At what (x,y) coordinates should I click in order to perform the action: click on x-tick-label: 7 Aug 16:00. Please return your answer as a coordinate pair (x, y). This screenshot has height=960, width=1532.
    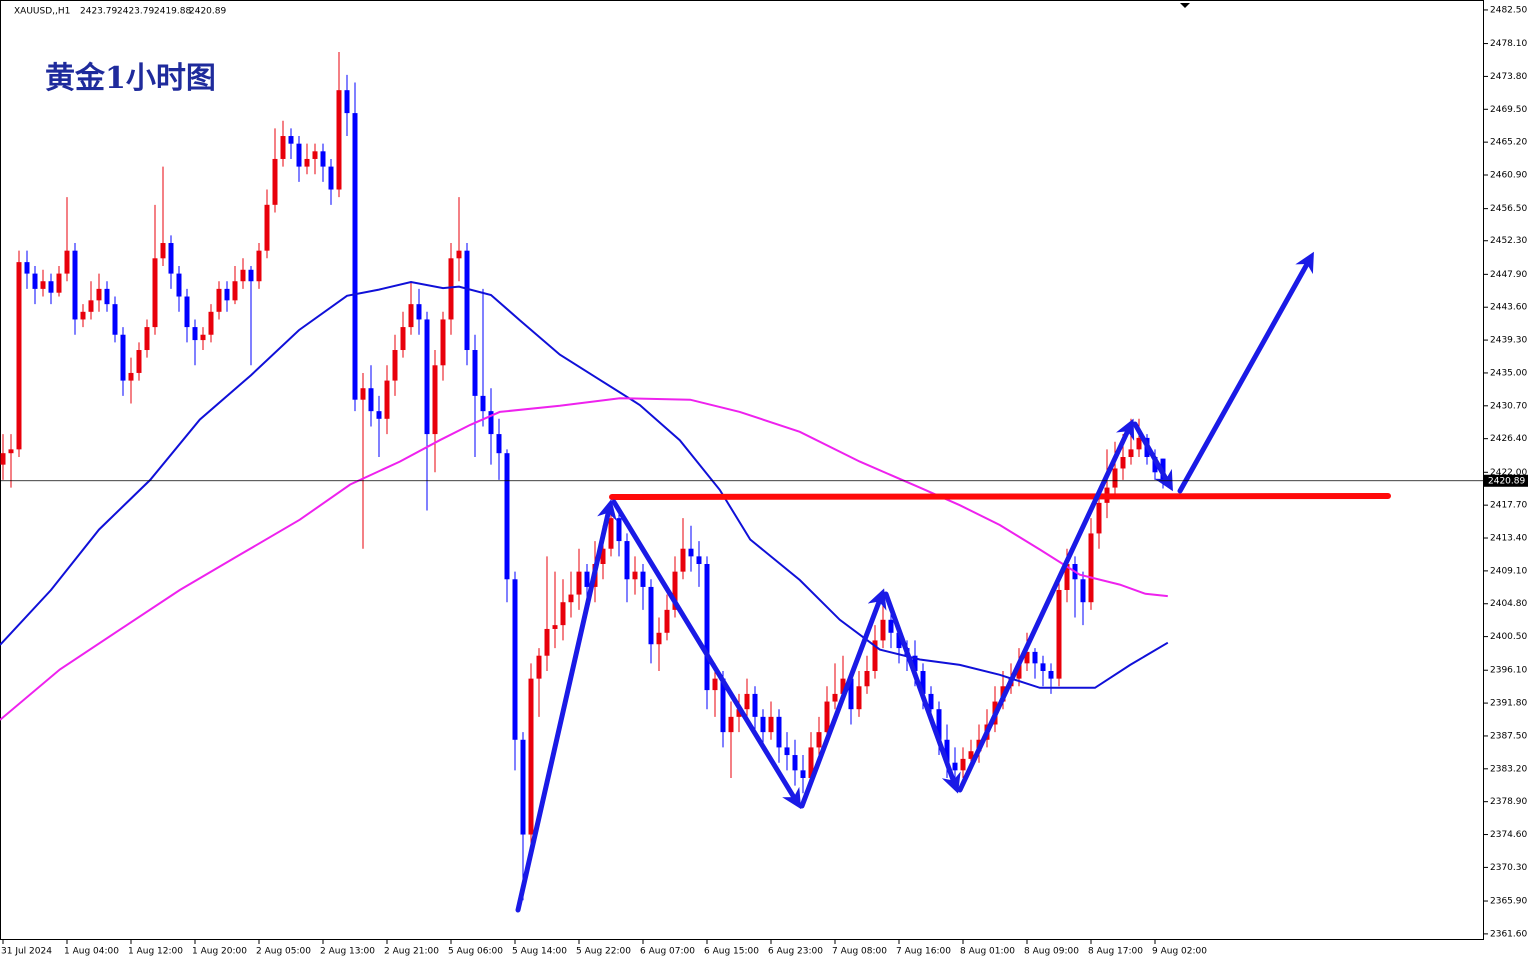
    Looking at the image, I should click on (923, 952).